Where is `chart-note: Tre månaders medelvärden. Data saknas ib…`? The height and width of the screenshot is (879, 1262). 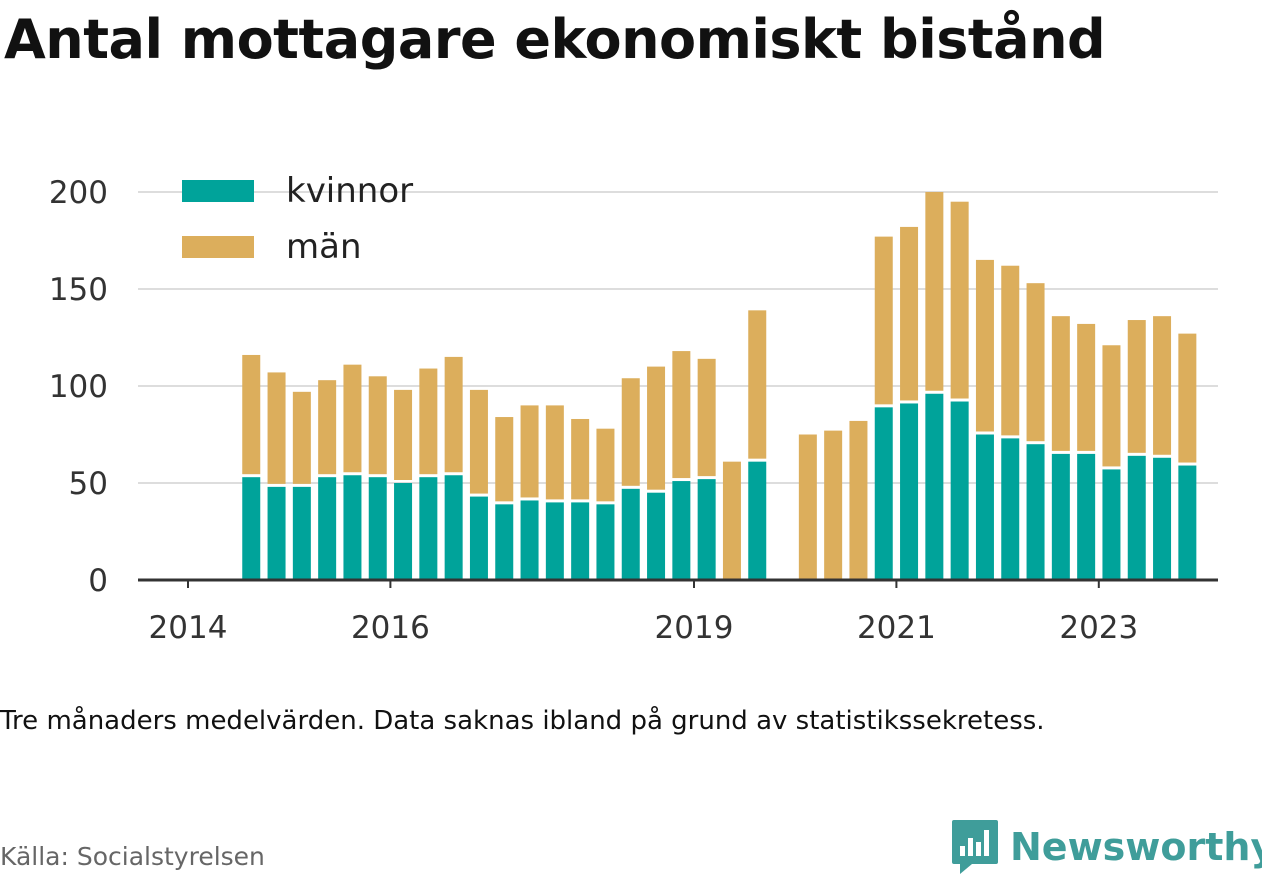 chart-note: Tre månaders medelvärden. Data saknas ib… is located at coordinates (522, 721).